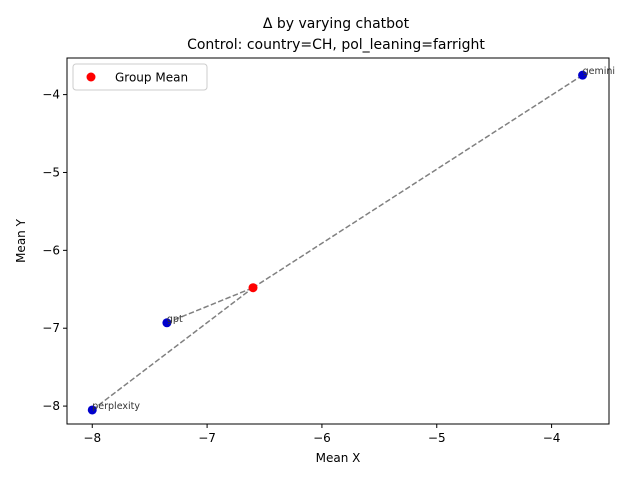  Describe the element at coordinates (51, 172) in the screenshot. I see `y-tick-label: −5` at that location.